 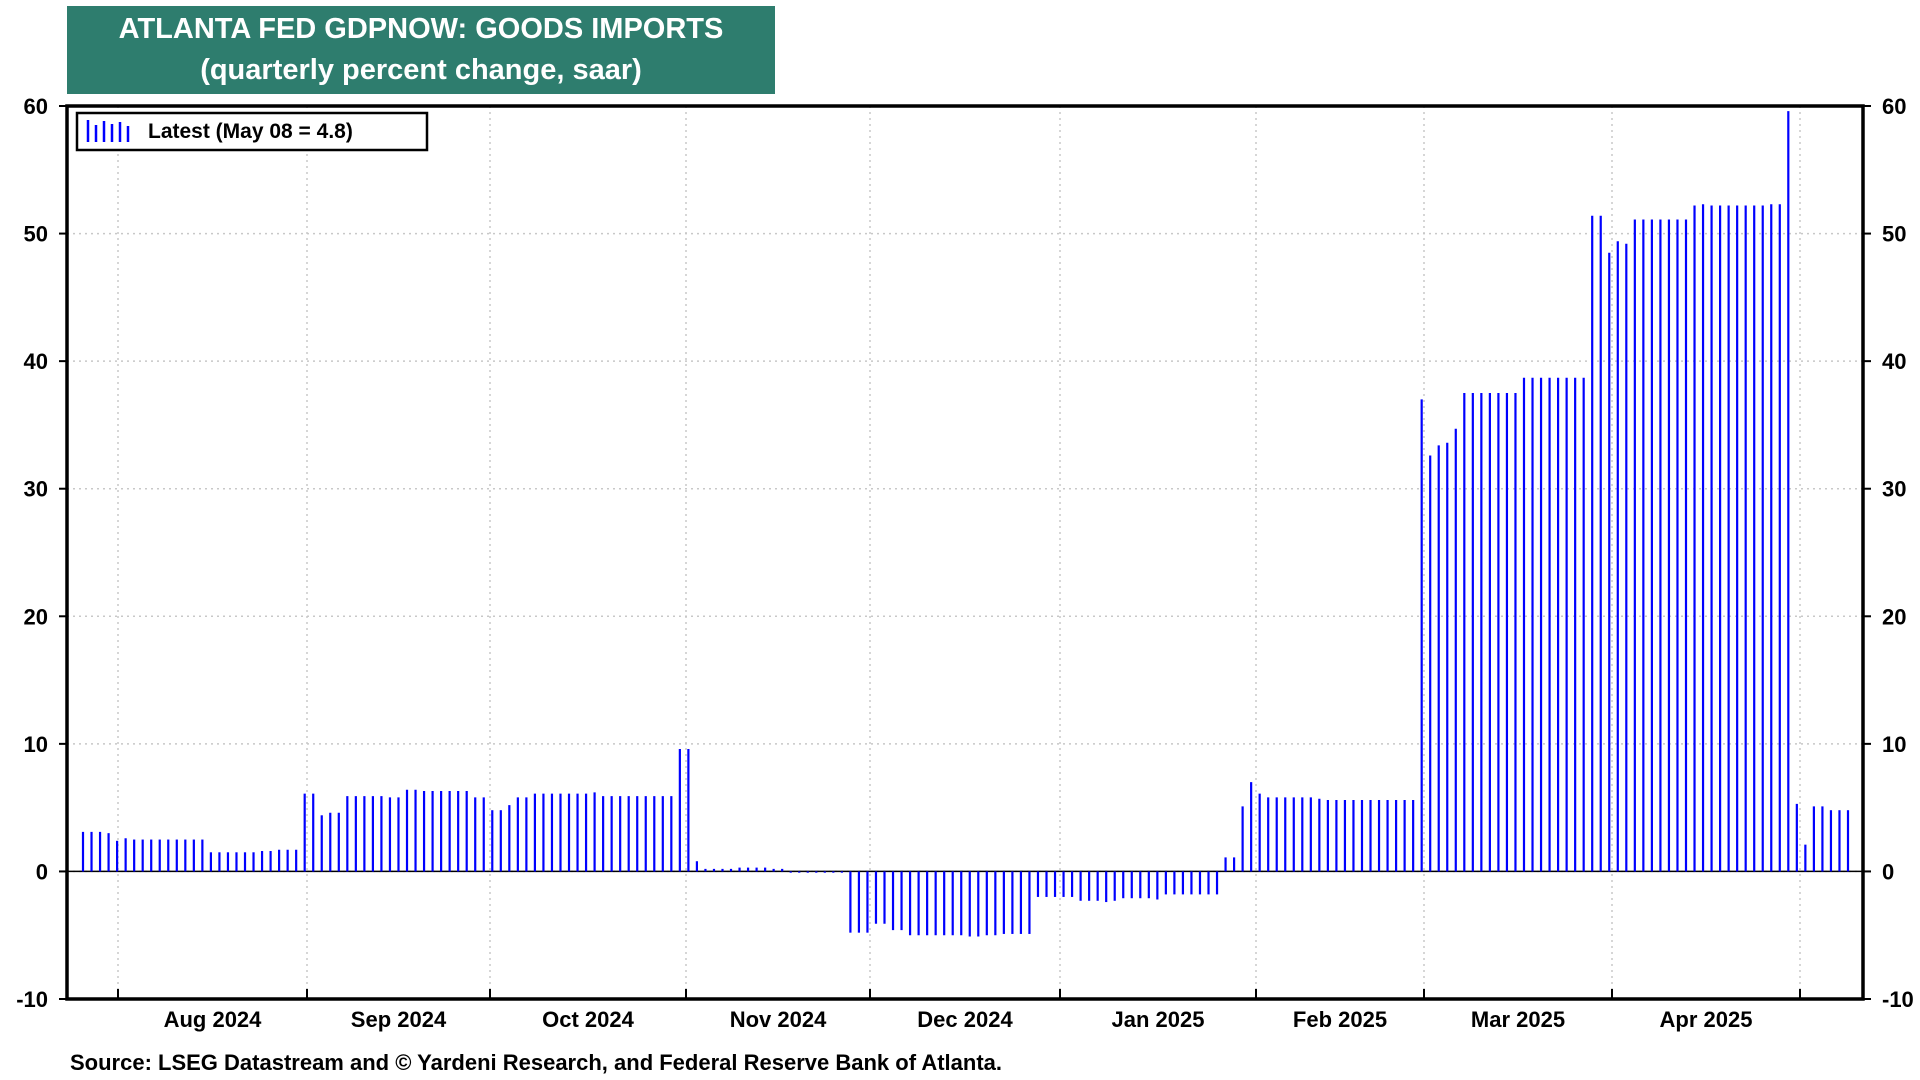 I want to click on x-tick-label: Aug 2024, so click(x=213, y=1019).